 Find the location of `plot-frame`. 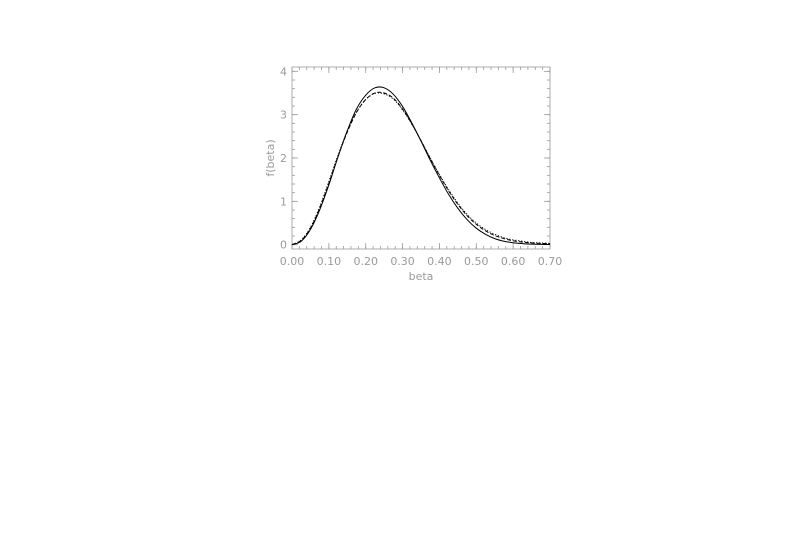

plot-frame is located at coordinates (421, 158).